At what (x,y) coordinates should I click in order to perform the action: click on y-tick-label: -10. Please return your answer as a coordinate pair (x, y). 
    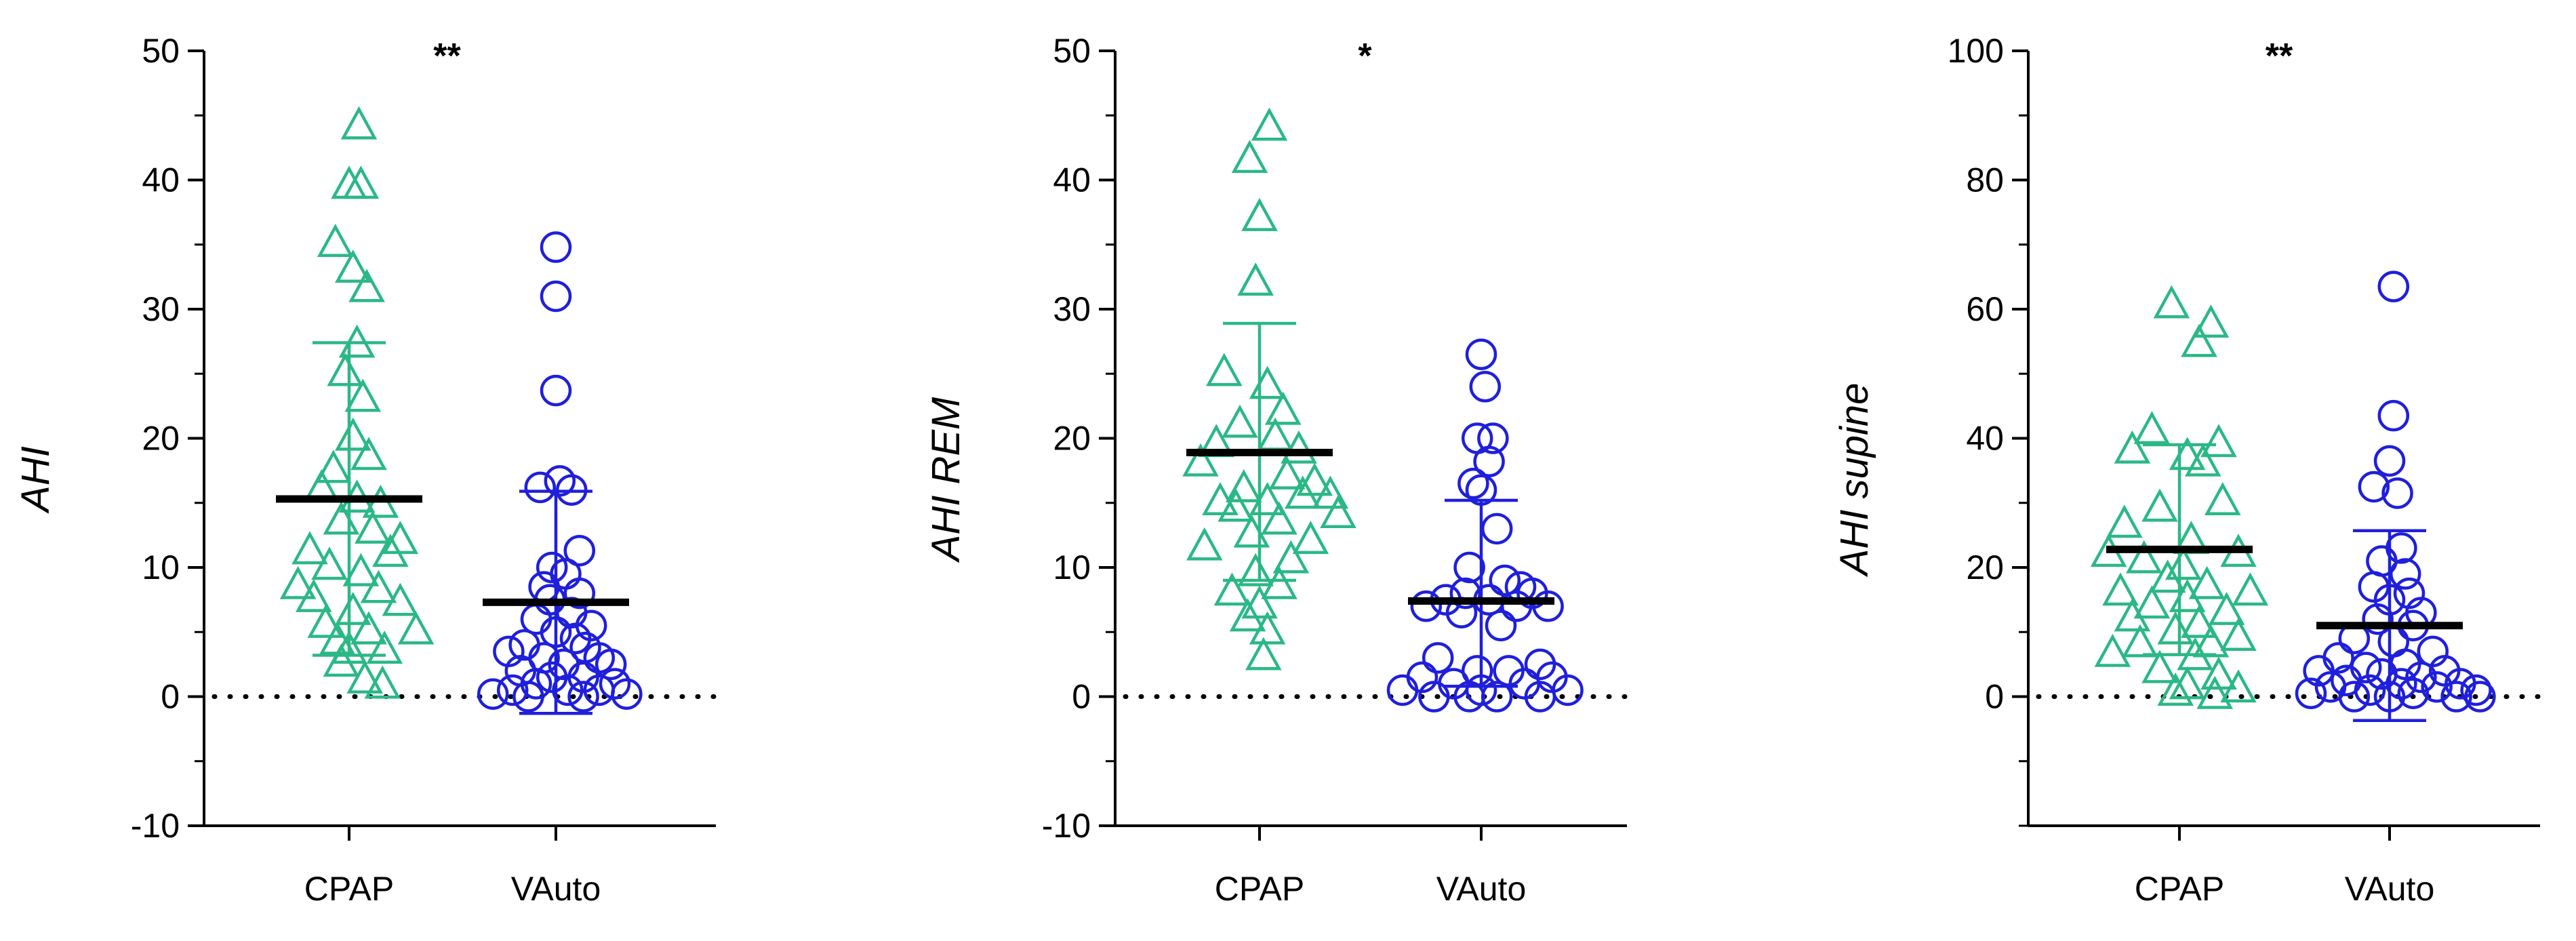
    Looking at the image, I should click on (1066, 826).